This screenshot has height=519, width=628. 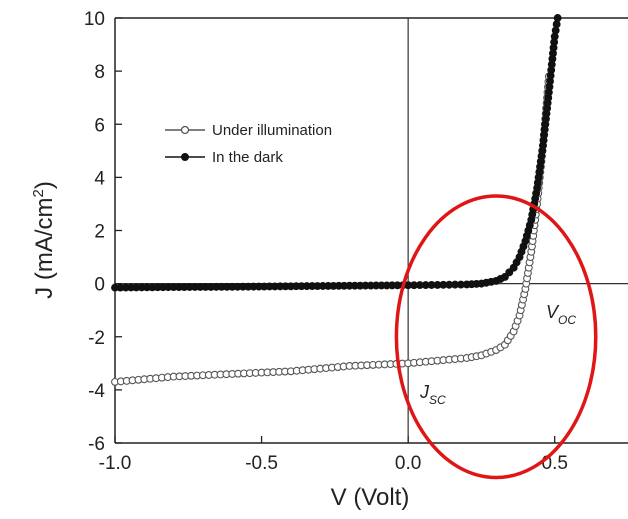 I want to click on legend: Under illumination In the dark, so click(x=248, y=144).